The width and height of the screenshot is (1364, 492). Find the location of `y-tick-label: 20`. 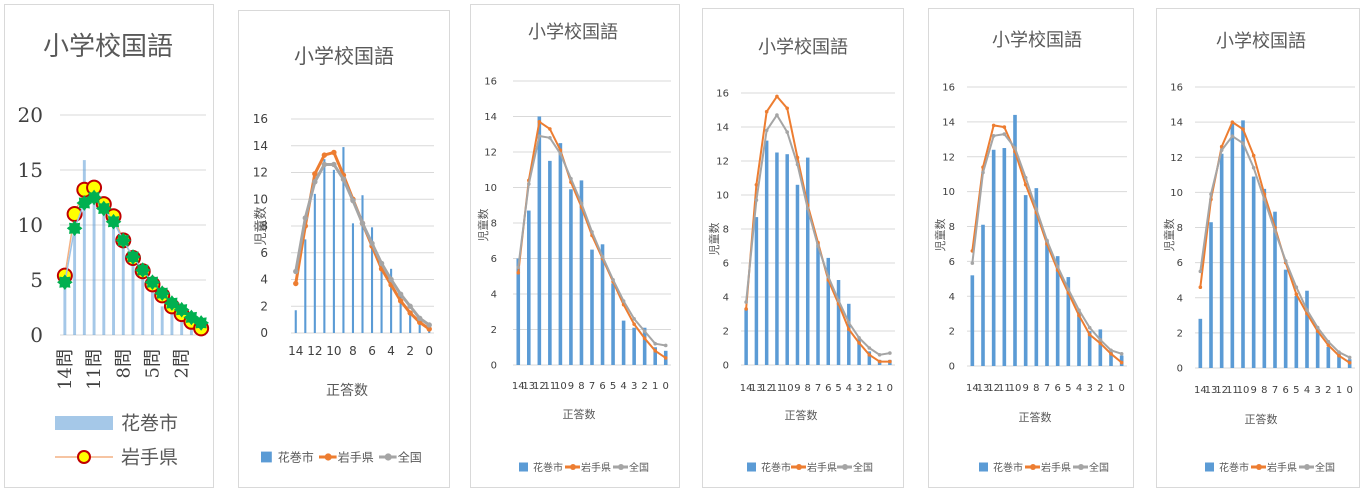

y-tick-label: 20 is located at coordinates (30, 115).